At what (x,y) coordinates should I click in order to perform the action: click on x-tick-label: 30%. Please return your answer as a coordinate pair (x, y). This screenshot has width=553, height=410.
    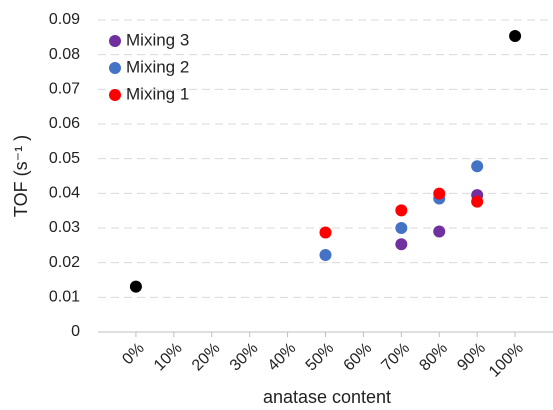
    Looking at the image, I should click on (244, 357).